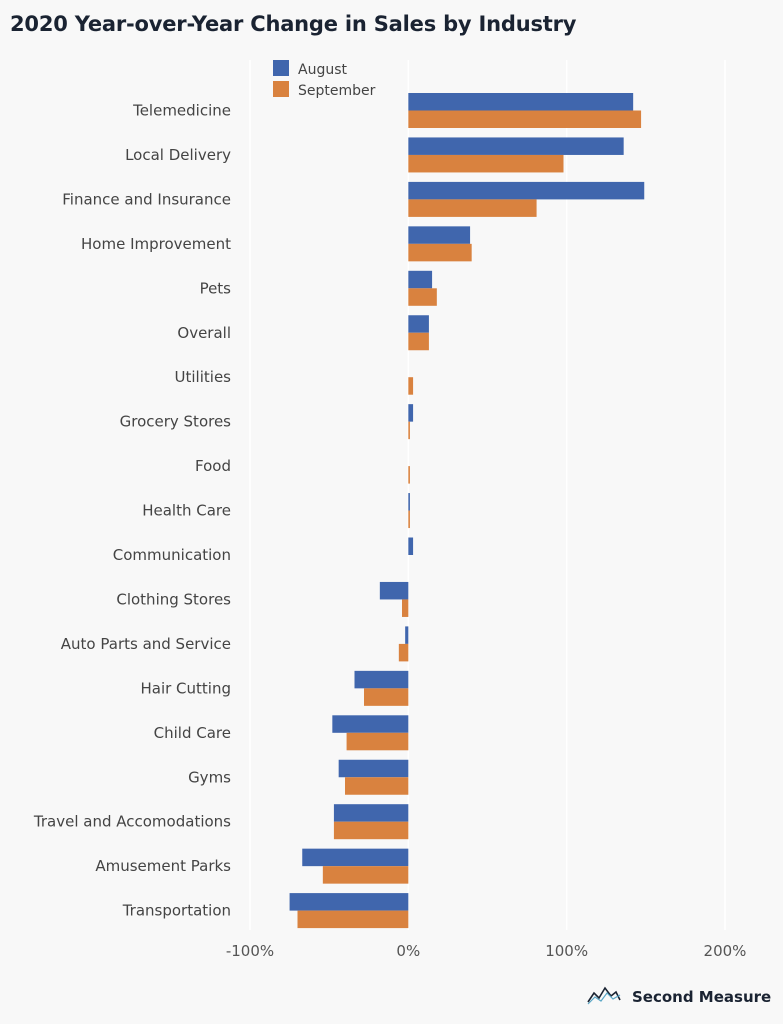 This screenshot has width=783, height=1024. I want to click on legend: August September, so click(324, 79).